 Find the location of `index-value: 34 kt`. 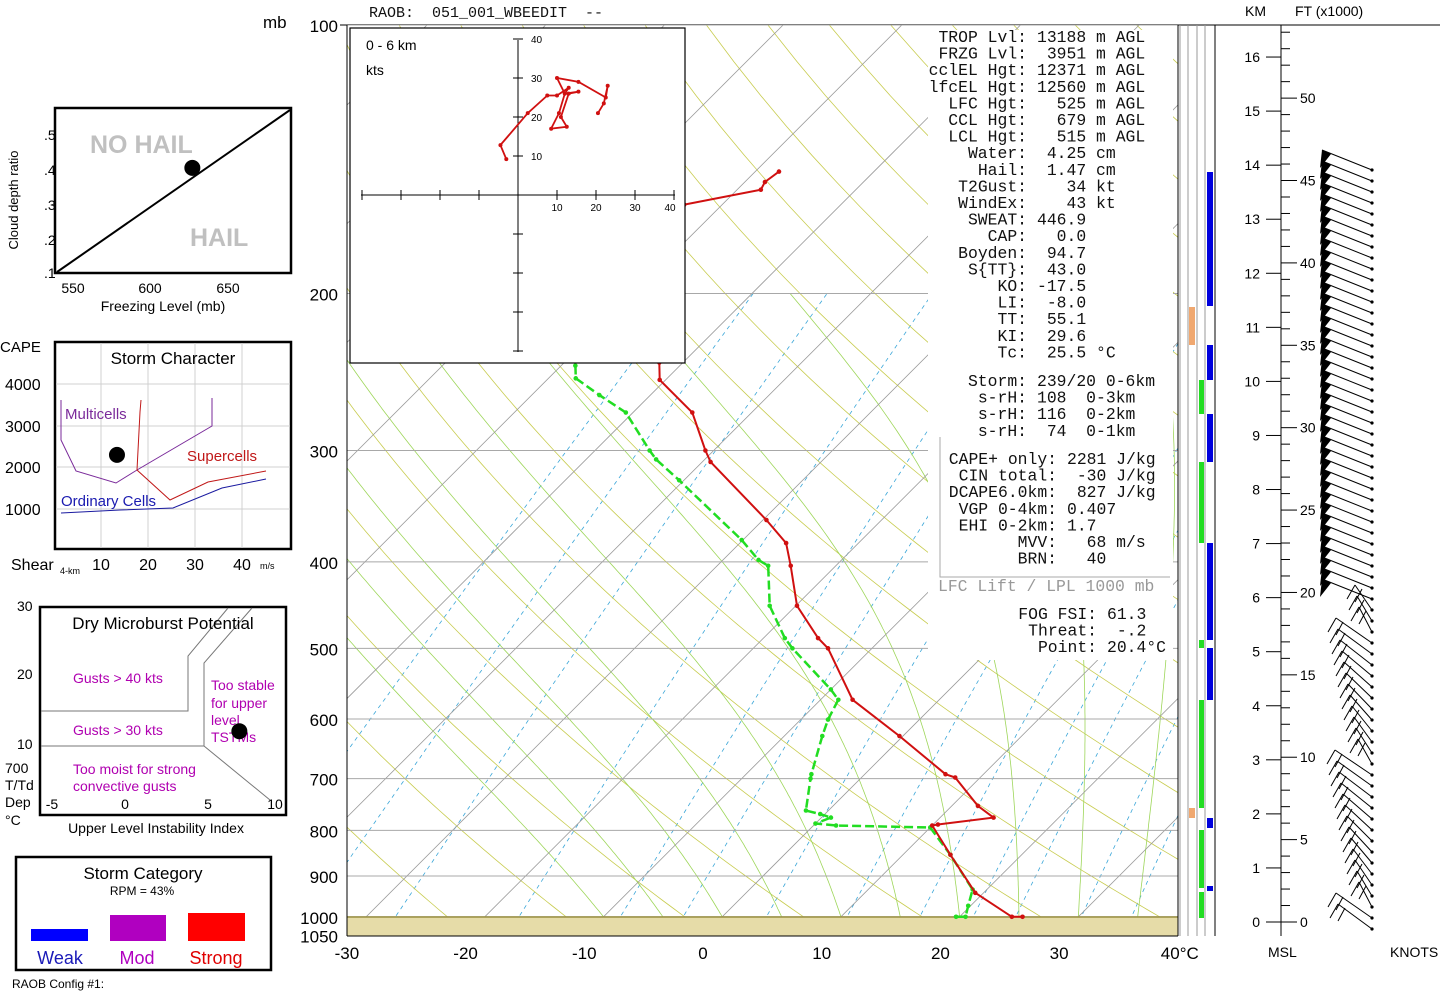

index-value: 34 kt is located at coordinates (1076, 186).